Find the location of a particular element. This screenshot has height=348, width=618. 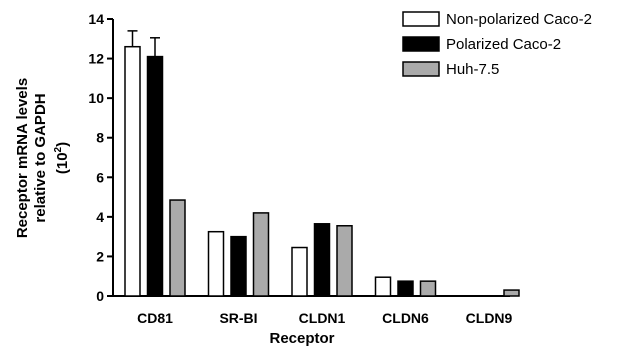

x-tick-label-cldn6: CLDN6 is located at coordinates (405, 318).